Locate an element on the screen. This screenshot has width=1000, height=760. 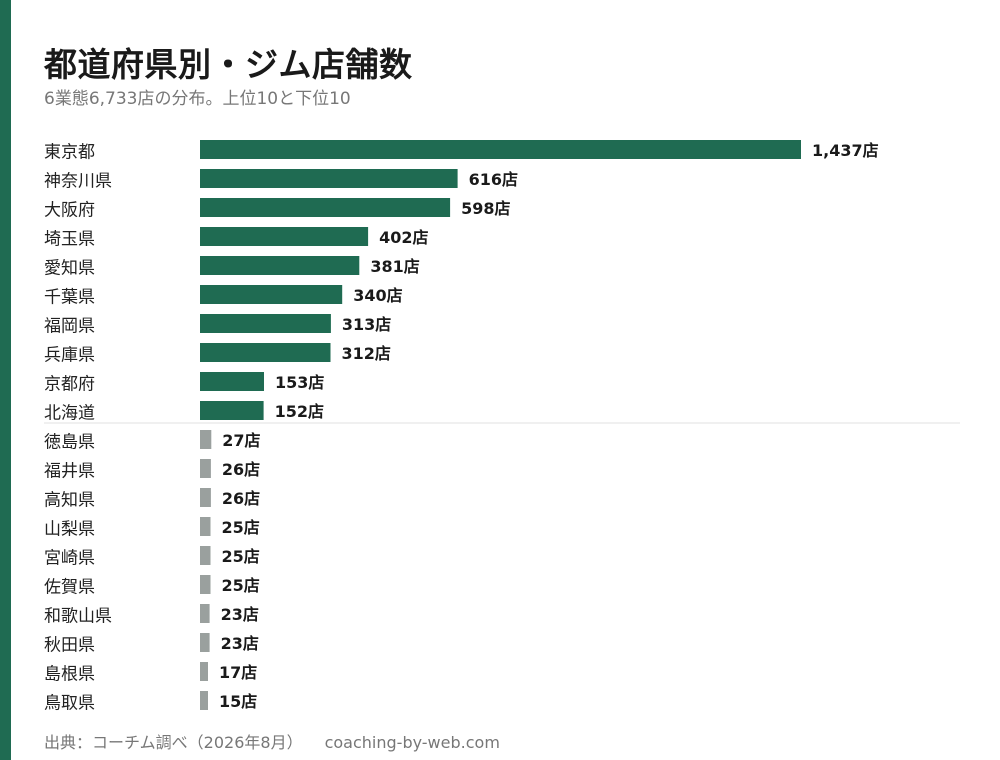
category-label: 佐賀県 is located at coordinates (69, 588).